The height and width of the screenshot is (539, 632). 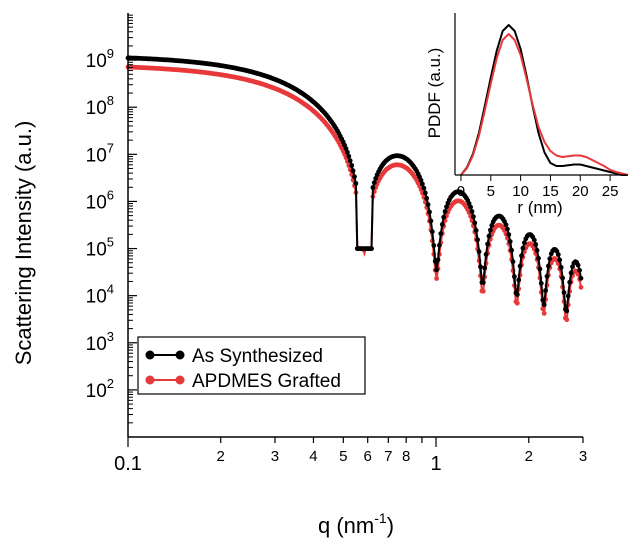 What do you see at coordinates (610, 191) in the screenshot?
I see `inset-x-tick-label: 25` at bounding box center [610, 191].